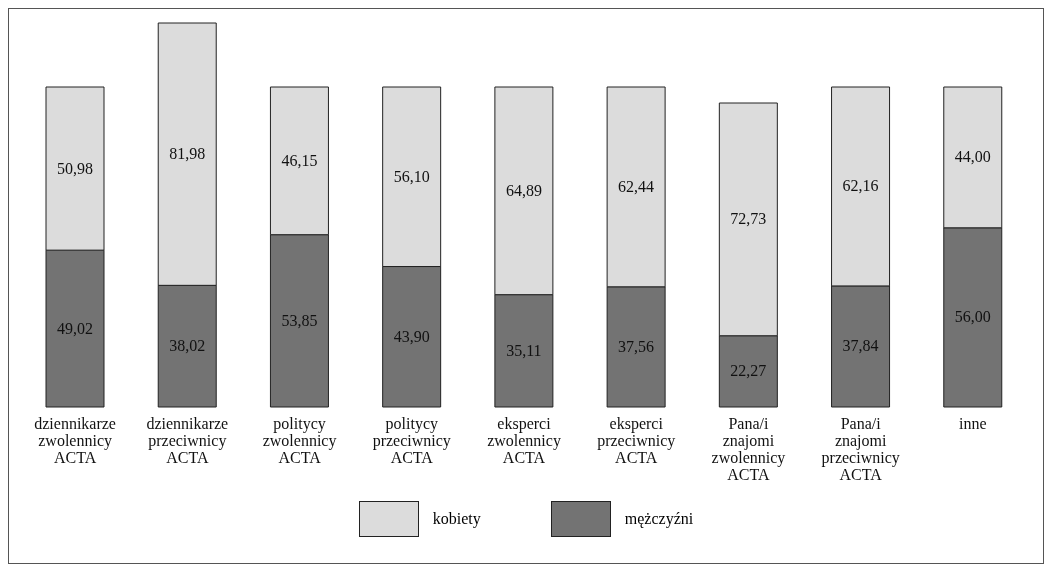  Describe the element at coordinates (524, 440) in the screenshot. I see `x-tick-label: eksperci zwolennicy ACTA` at that location.